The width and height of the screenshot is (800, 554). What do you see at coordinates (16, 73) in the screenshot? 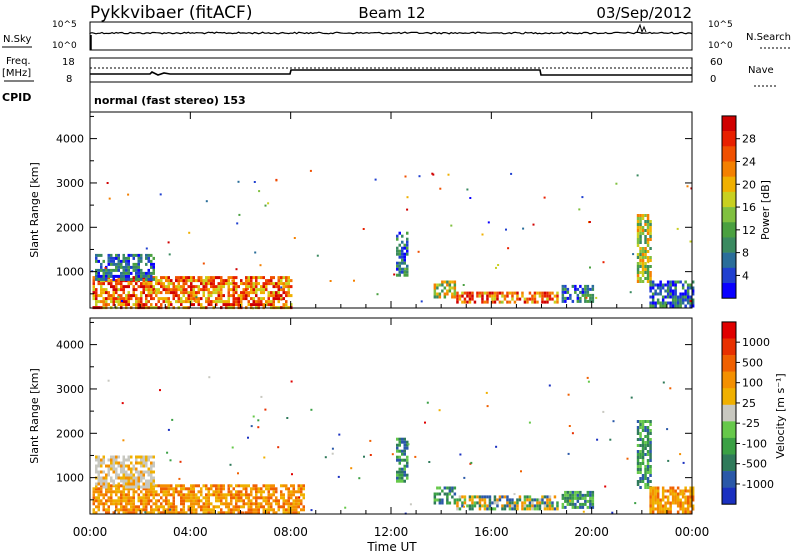
I see `freq-left-label-2: [MHz]` at bounding box center [16, 73].